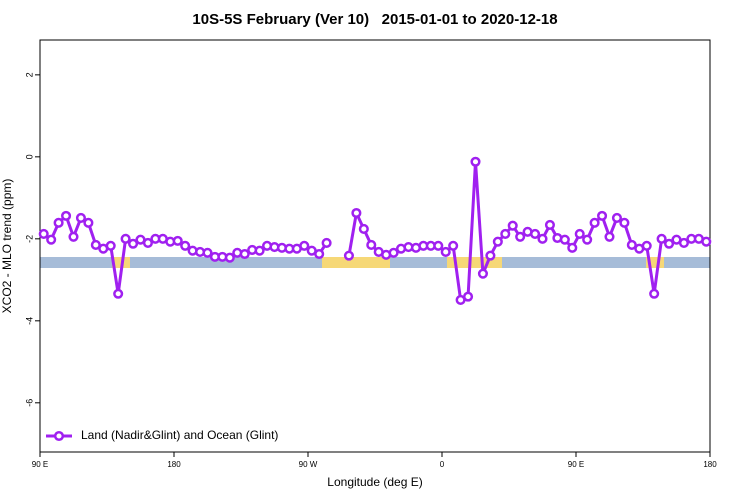 Image resolution: width=750 pixels, height=500 pixels. What do you see at coordinates (29, 321) in the screenshot?
I see `y-tick-label: -4` at bounding box center [29, 321].